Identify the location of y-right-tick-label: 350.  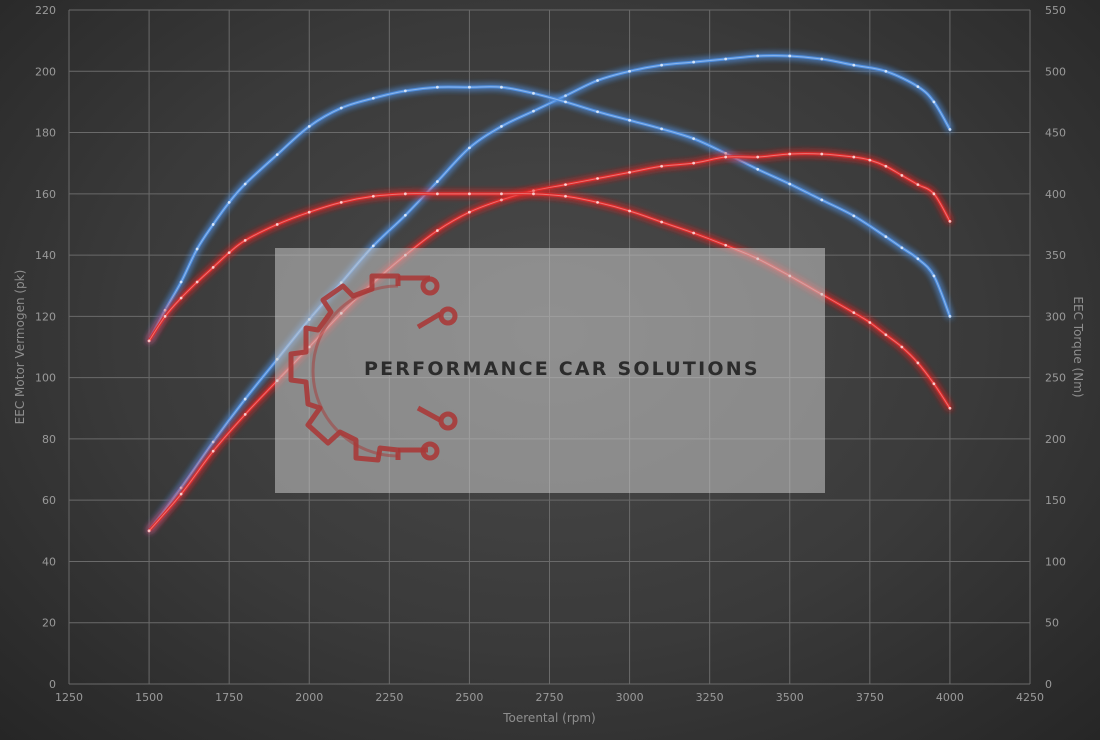
(1055, 255).